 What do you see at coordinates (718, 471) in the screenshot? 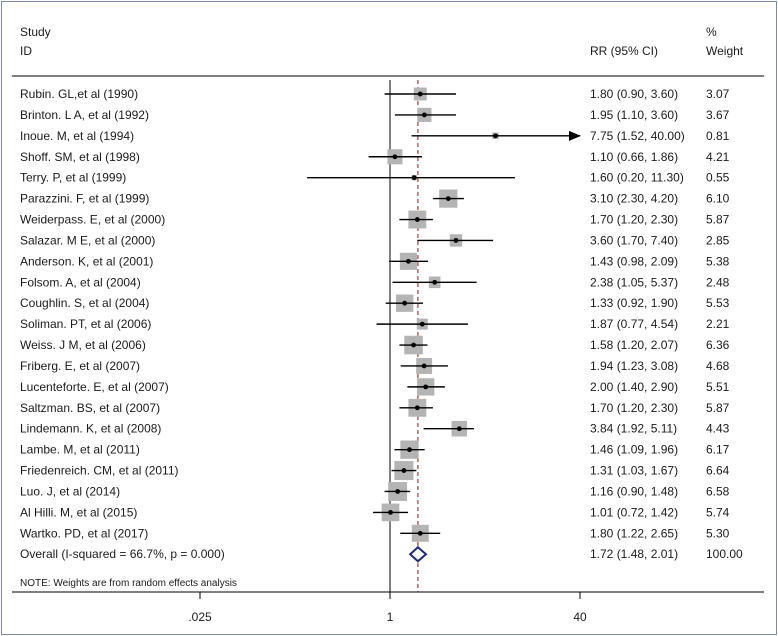
I see `study-weight-text: 6.64` at bounding box center [718, 471].